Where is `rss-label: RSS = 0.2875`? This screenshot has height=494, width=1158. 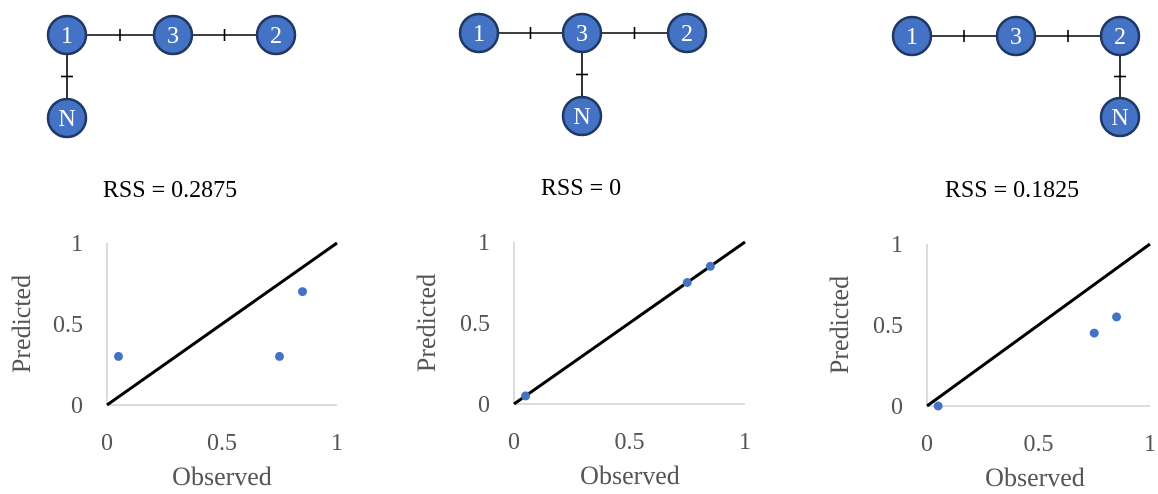 rss-label: RSS = 0.2875 is located at coordinates (170, 190).